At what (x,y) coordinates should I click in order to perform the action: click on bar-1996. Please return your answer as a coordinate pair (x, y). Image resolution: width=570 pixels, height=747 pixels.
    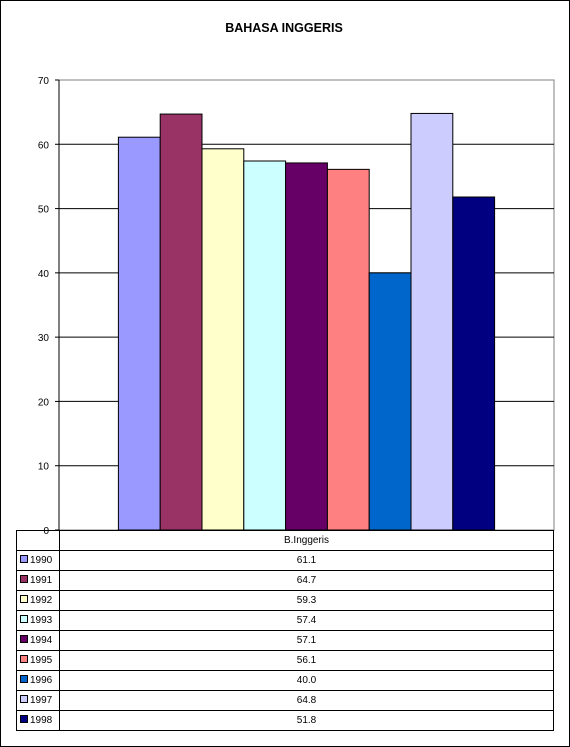
    Looking at the image, I should click on (390, 401).